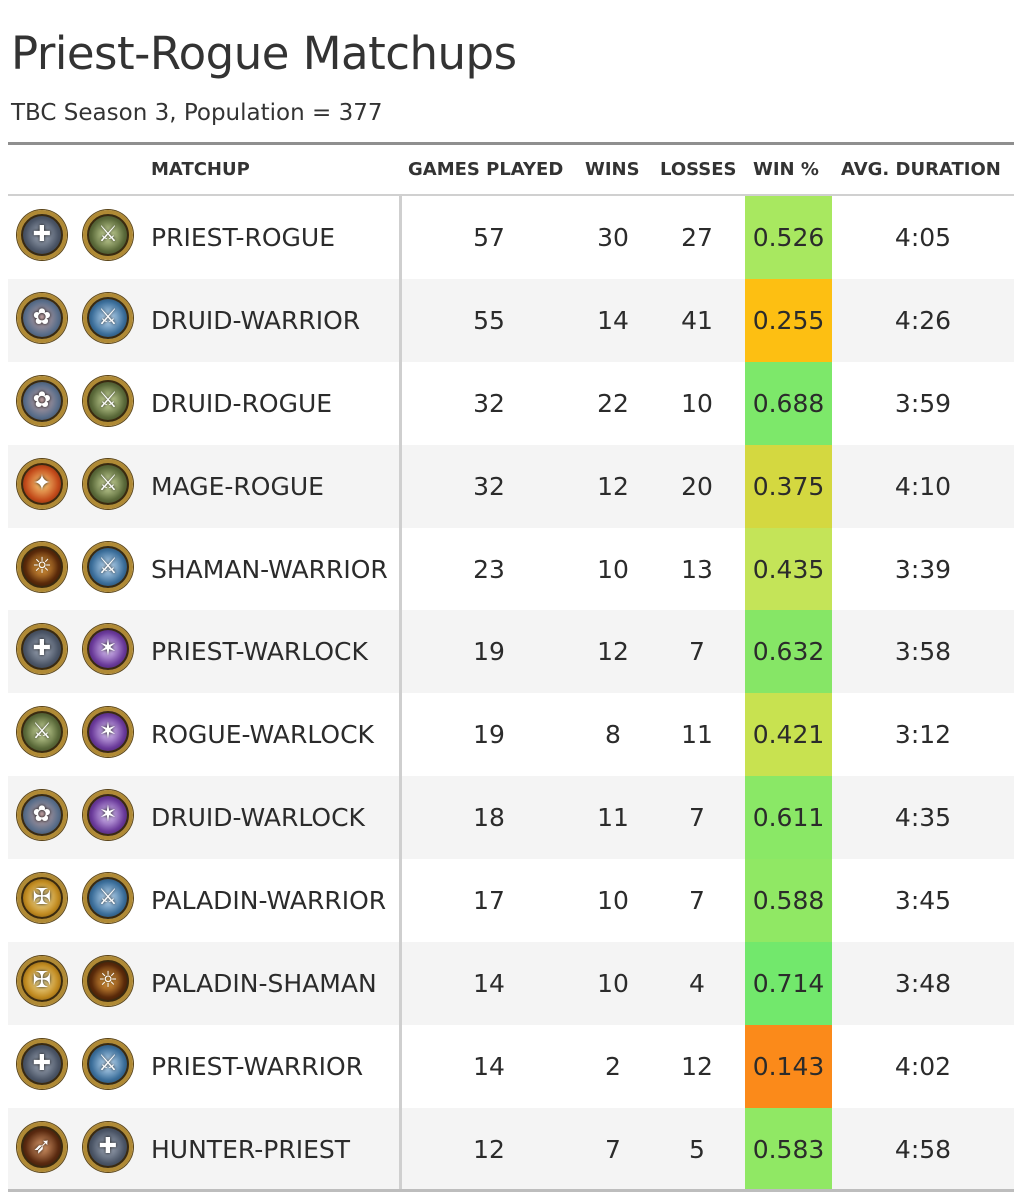  I want to click on hunter-icon: ➶, so click(42, 1146).